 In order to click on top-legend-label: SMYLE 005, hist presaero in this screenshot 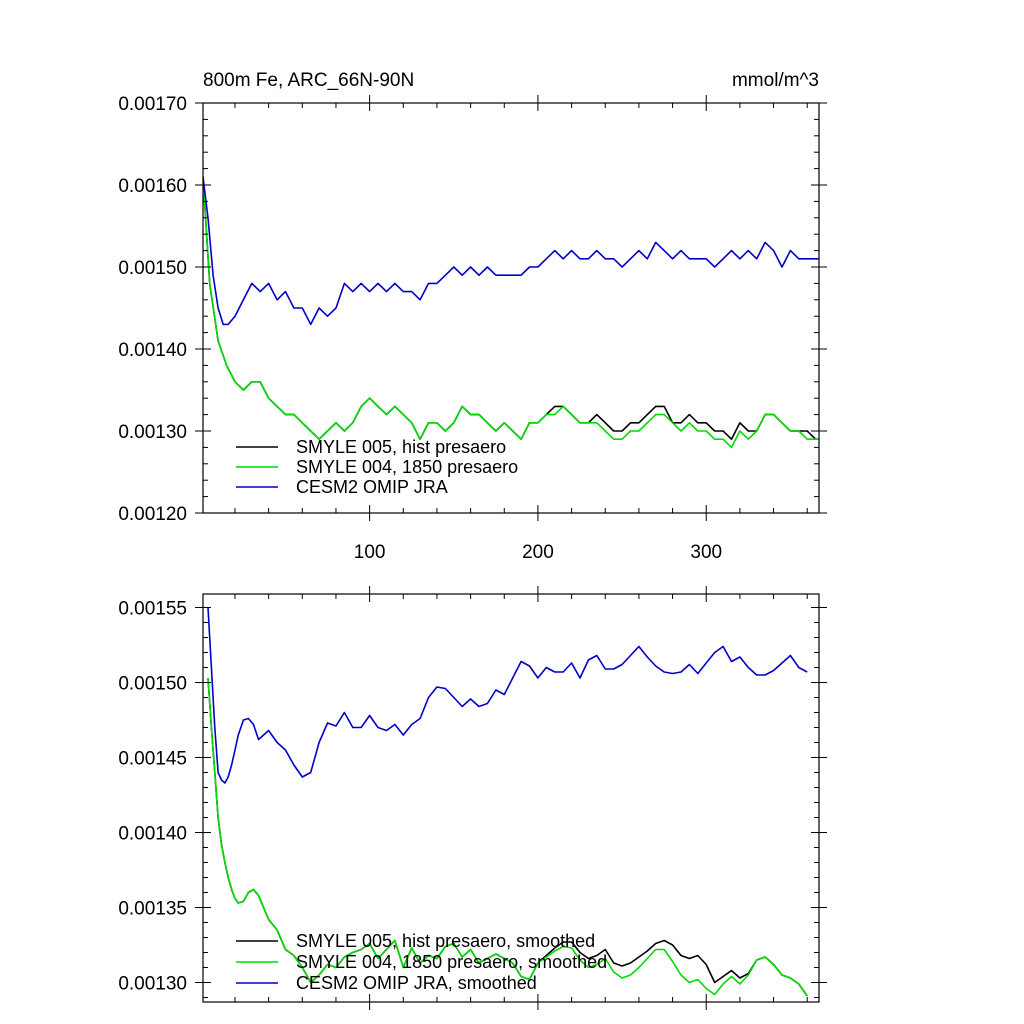, I will do `click(401, 447)`.